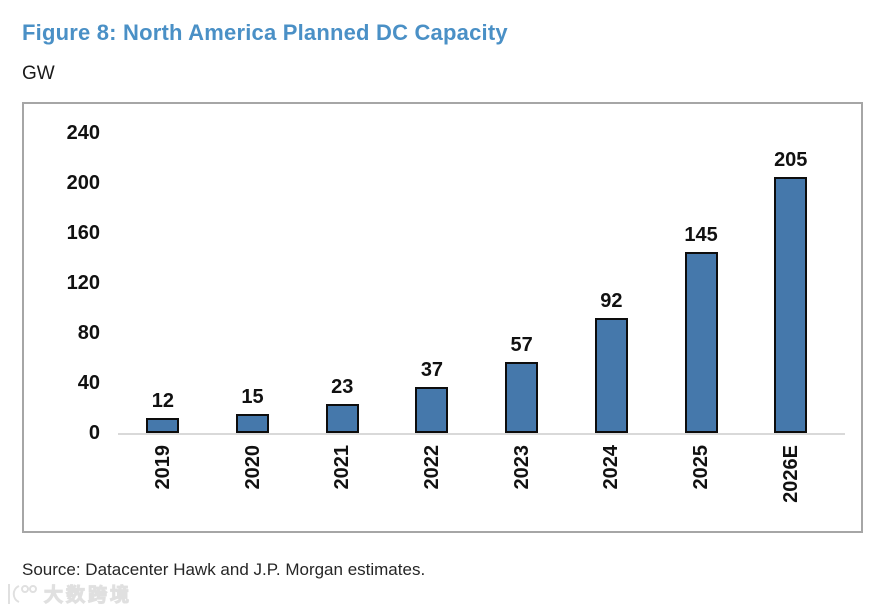  Describe the element at coordinates (791, 159) in the screenshot. I see `bar-value-label: 205` at that location.